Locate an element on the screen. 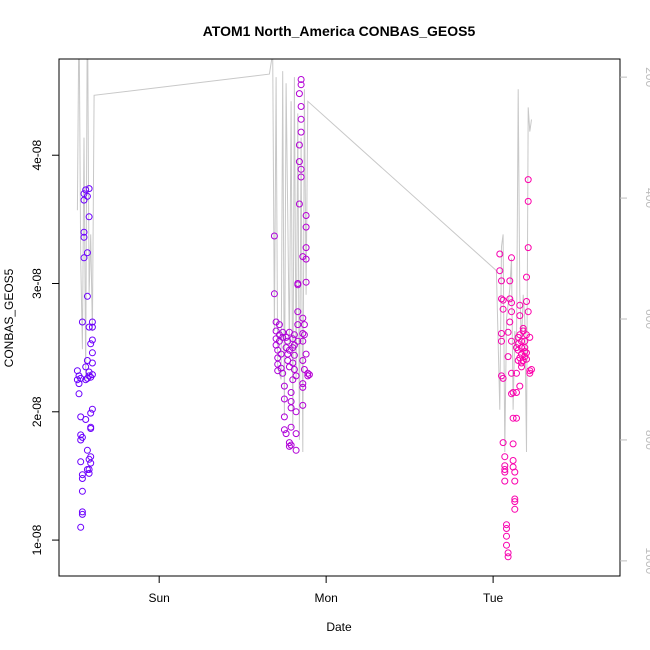  right-tick-label: 800 is located at coordinates (646, 440).